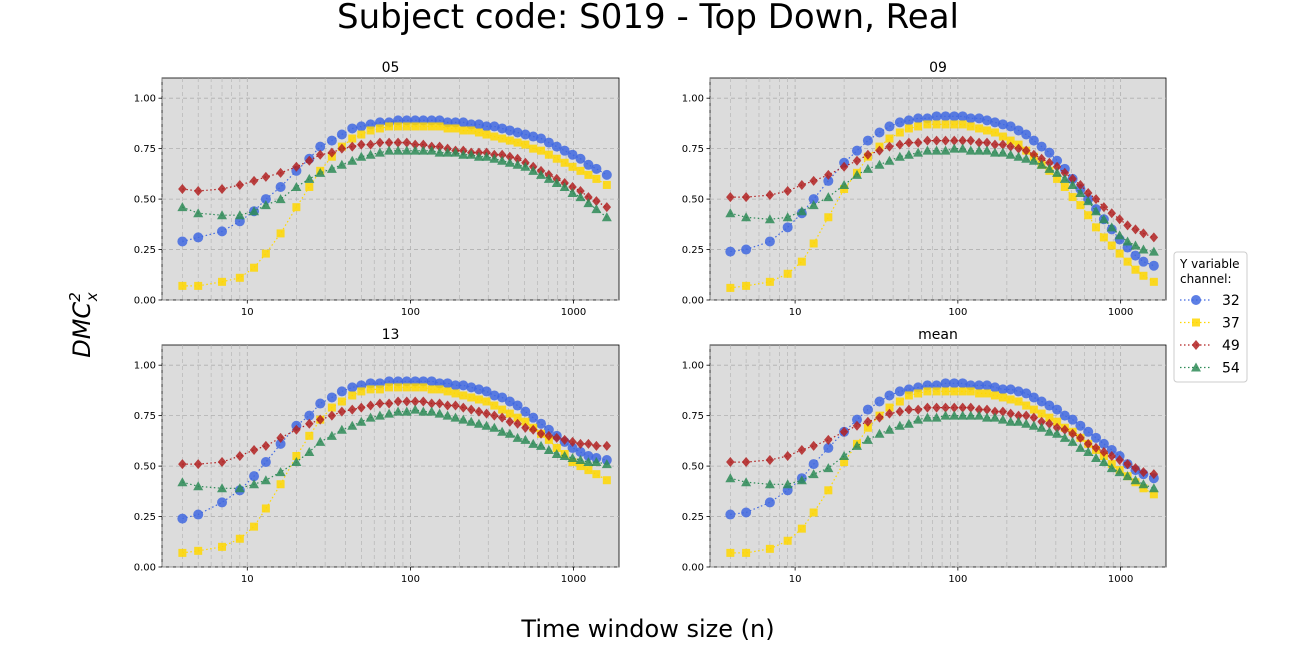  I want to click on figure-ylabel-sub: x, so click(92, 297).